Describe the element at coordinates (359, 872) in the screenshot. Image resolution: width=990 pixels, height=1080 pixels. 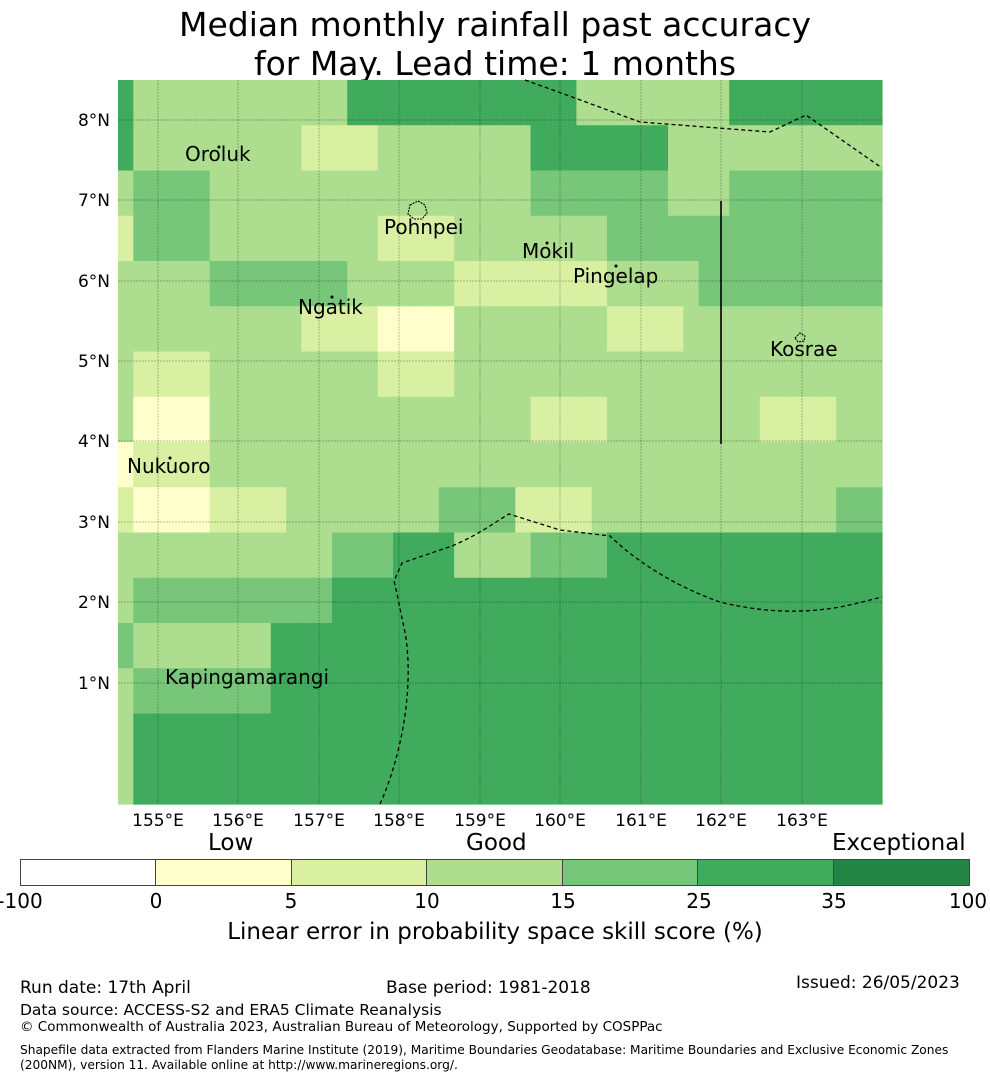
I see `colorbar-segment` at that location.